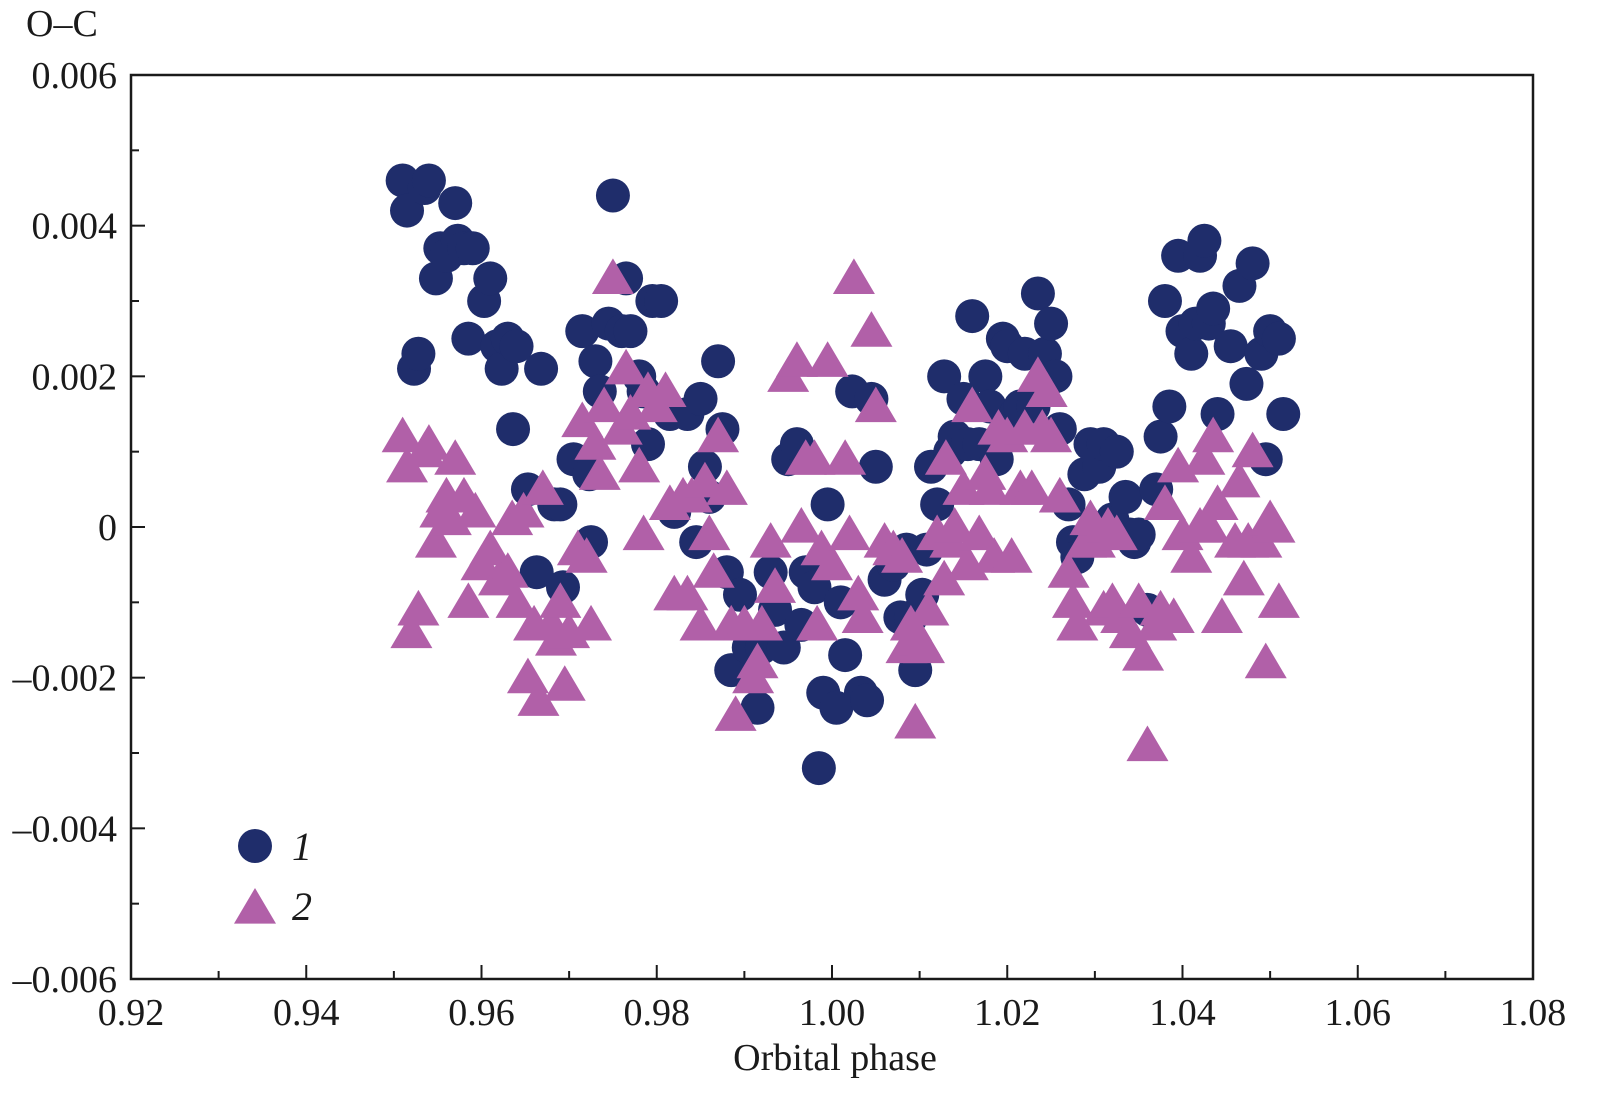 This screenshot has width=1613, height=1113. I want to click on x-tick-label: 0.98, so click(657, 1013).